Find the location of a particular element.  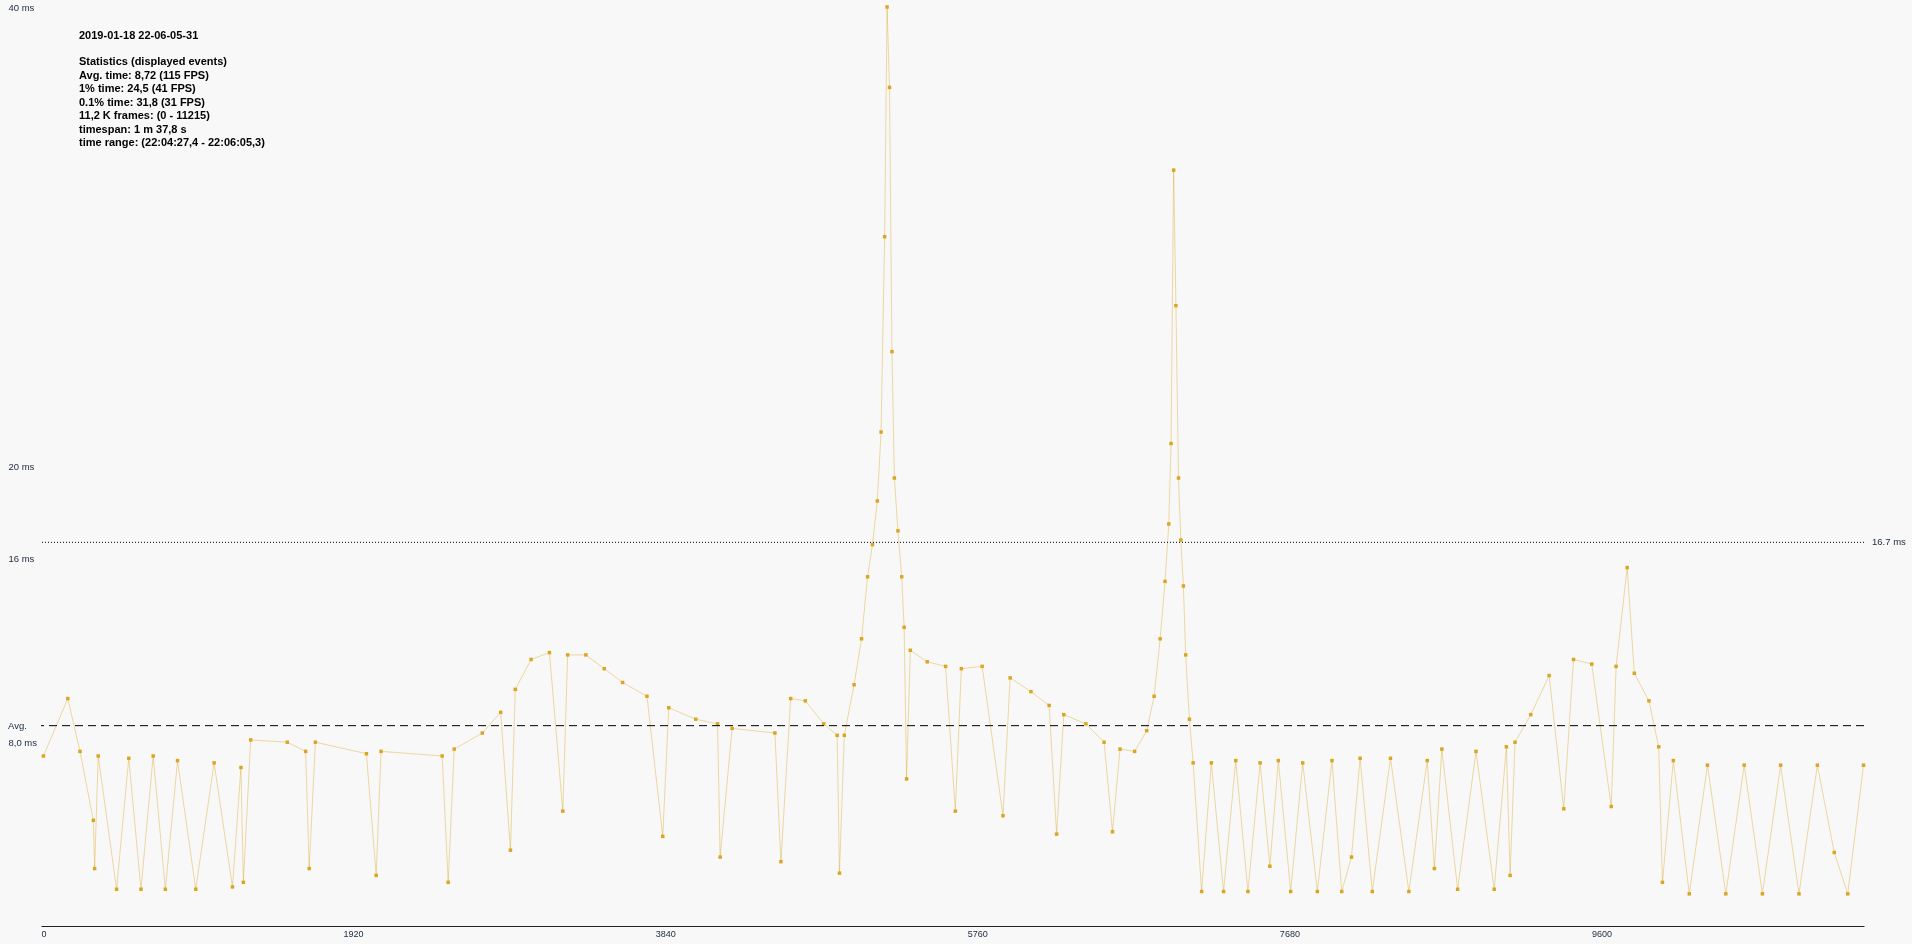

text: 2019-01-18 22-06-05-31 is located at coordinates (139, 35).